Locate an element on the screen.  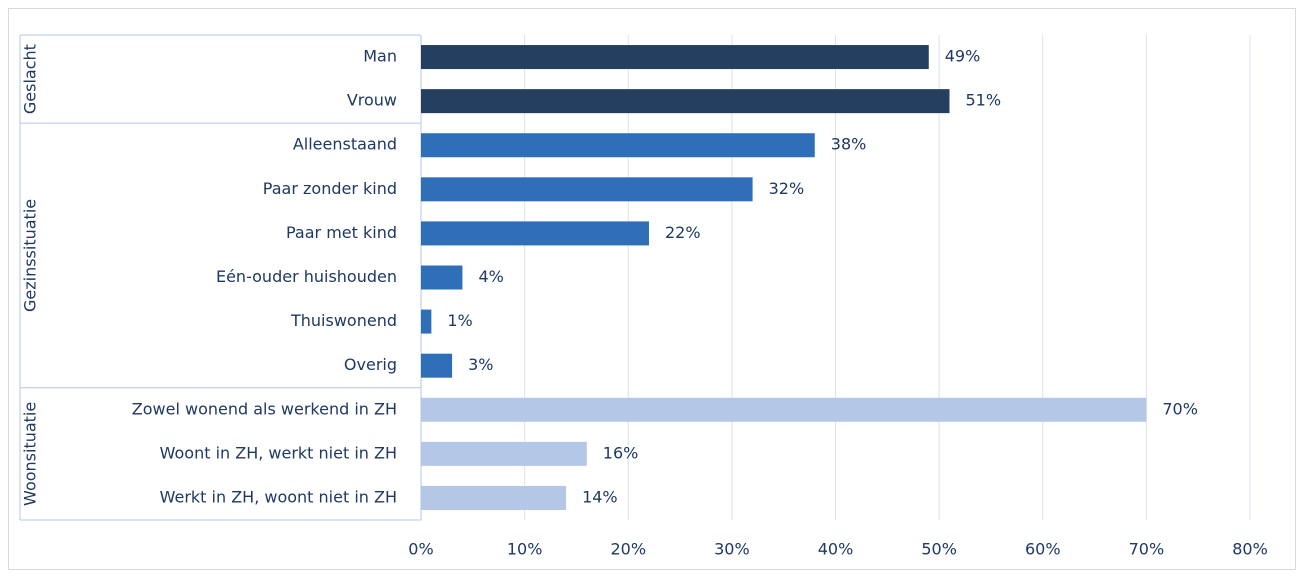
x-tick-label: 20% is located at coordinates (628, 549).